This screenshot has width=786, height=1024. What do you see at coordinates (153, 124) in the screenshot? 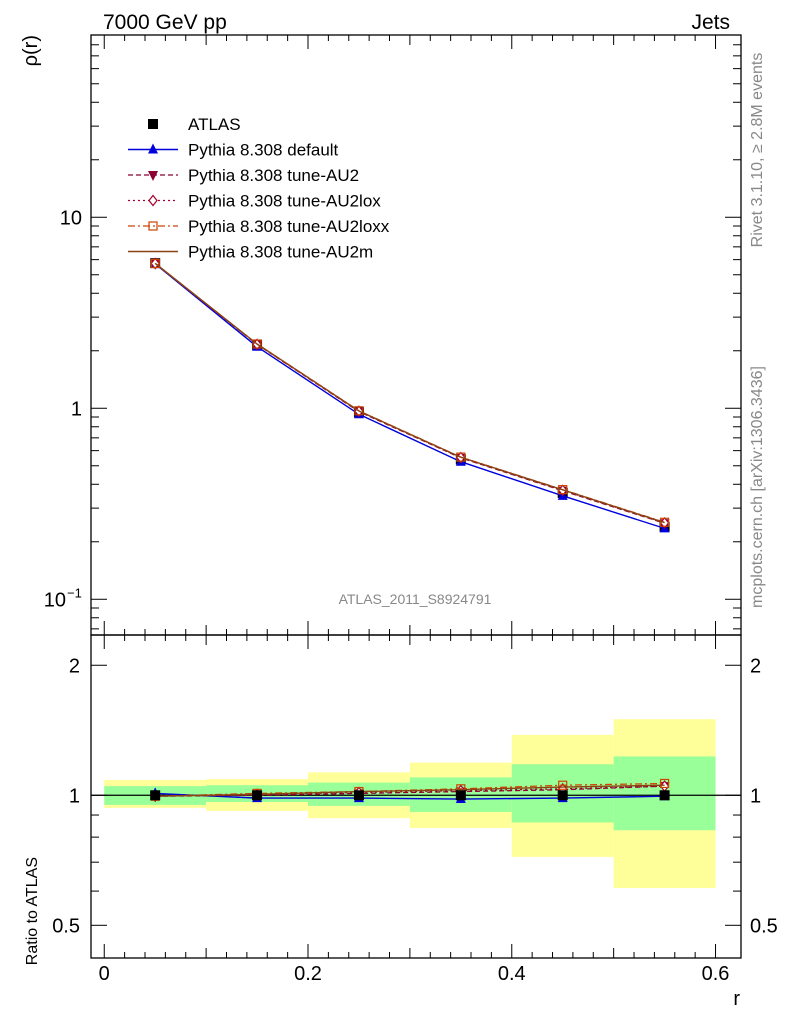
I see `legend-marker-data` at bounding box center [153, 124].